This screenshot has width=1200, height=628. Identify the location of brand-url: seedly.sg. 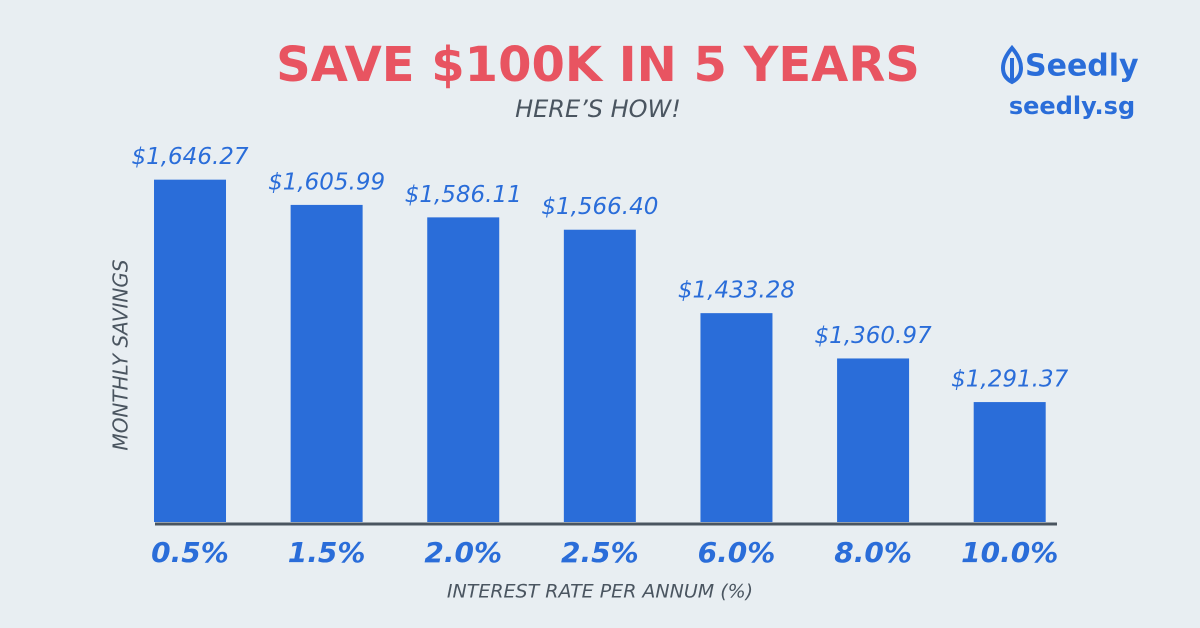
(1072, 106).